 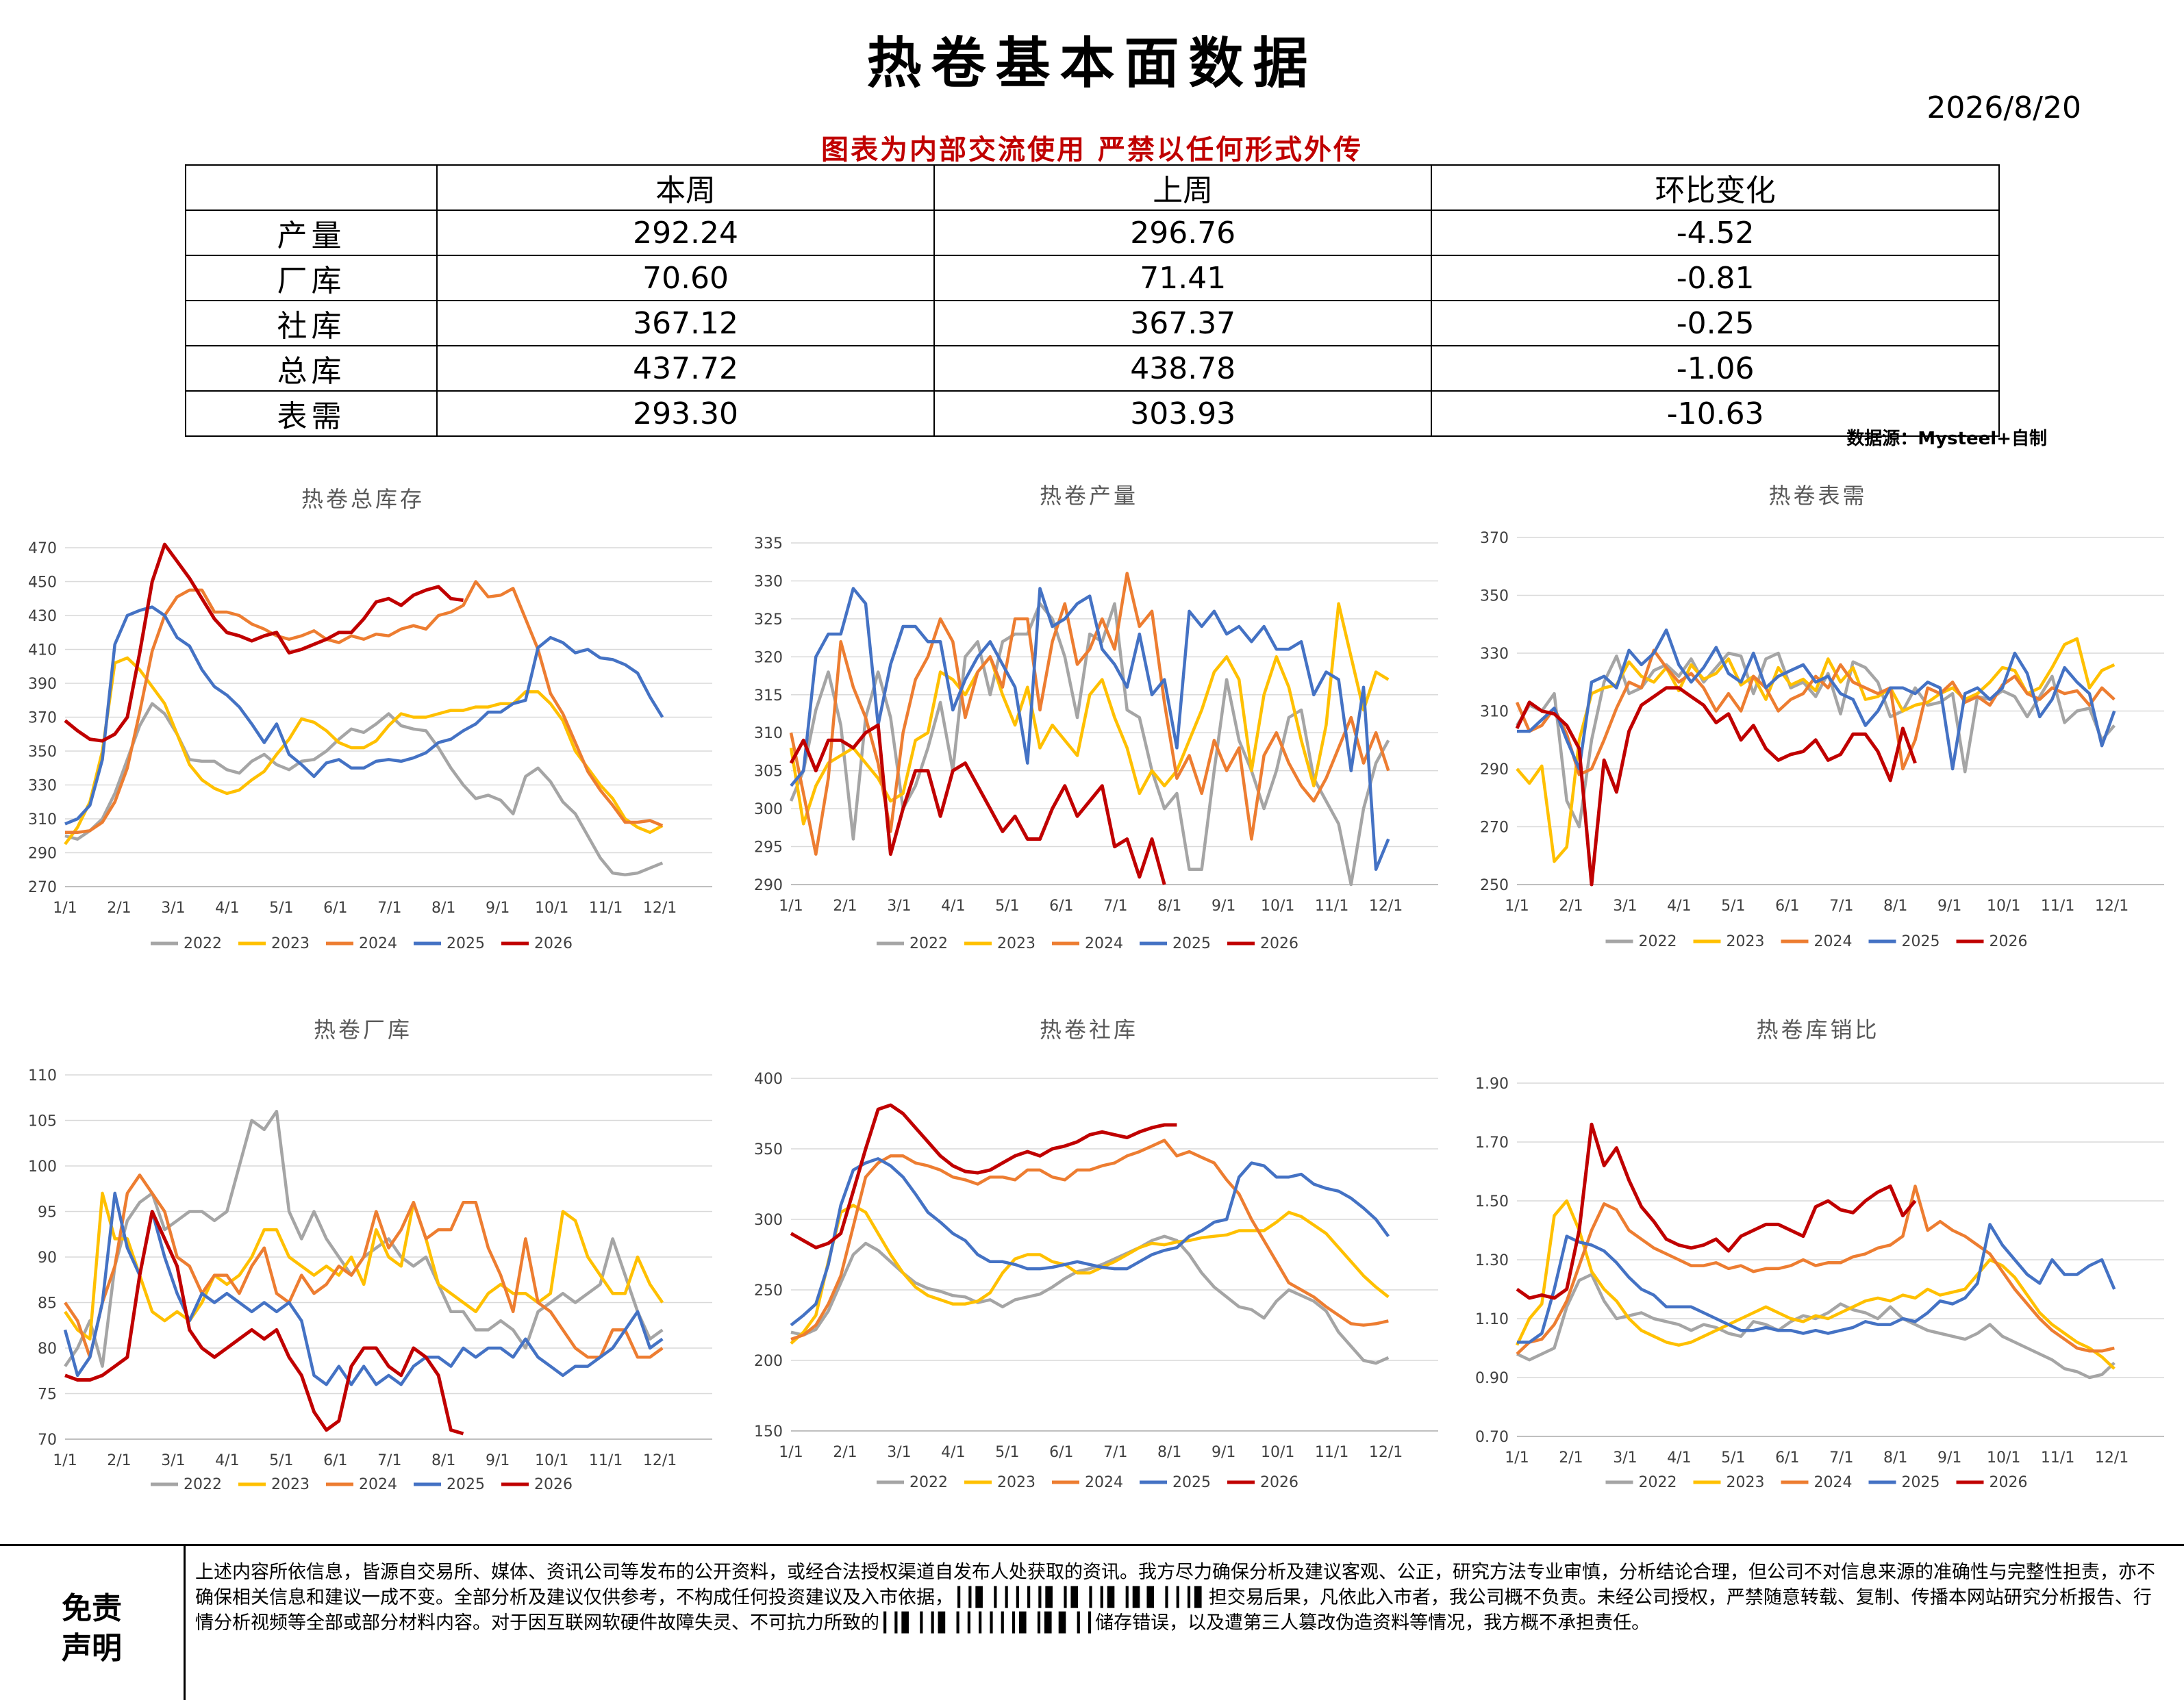 What do you see at coordinates (47, 1441) in the screenshot?
I see `y-tick-label: 70` at bounding box center [47, 1441].